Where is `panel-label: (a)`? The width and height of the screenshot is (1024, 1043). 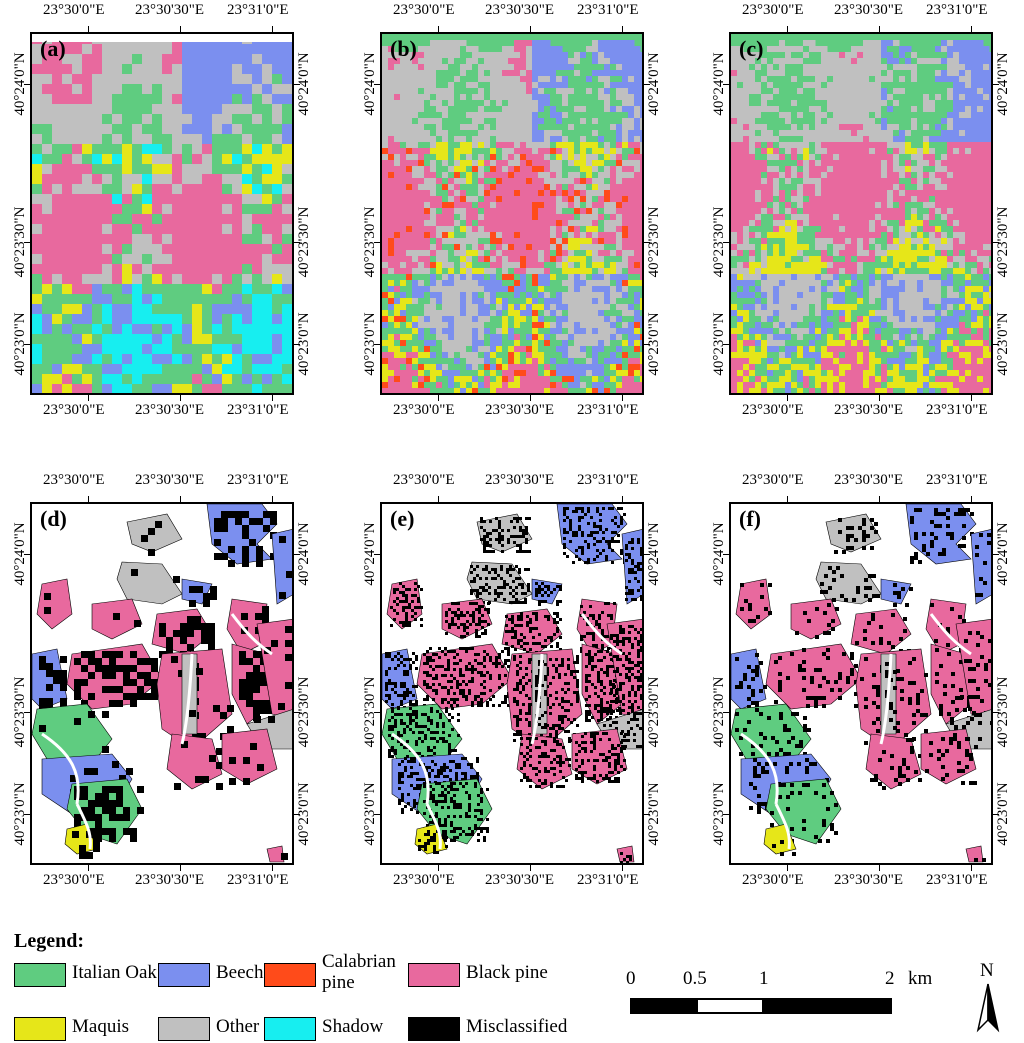
panel-label: (a) is located at coordinates (53, 48).